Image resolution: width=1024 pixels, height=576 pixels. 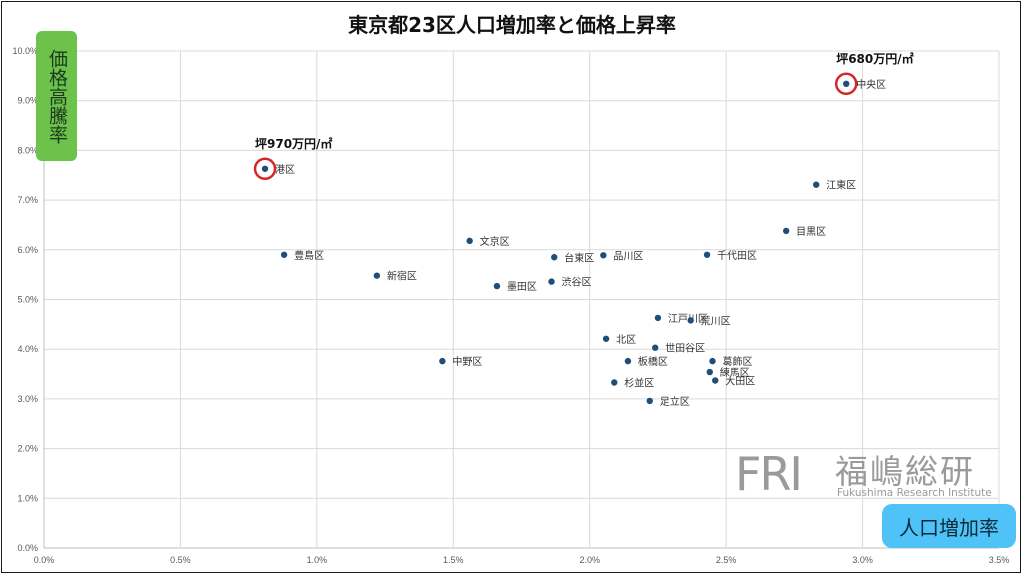 I want to click on x-tick-label: 1.0%, so click(x=317, y=560).